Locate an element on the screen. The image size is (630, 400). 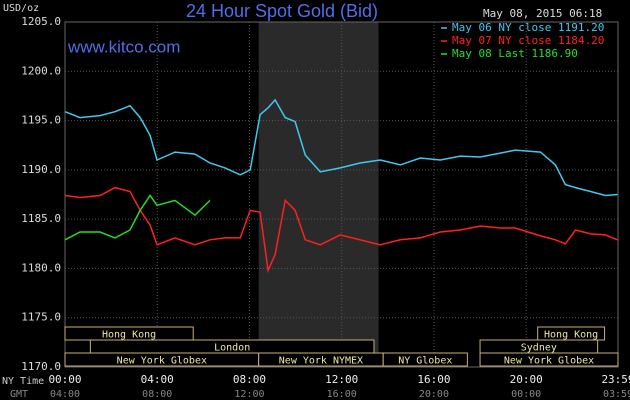
x-tick-label: 23:59 is located at coordinates (615, 379).